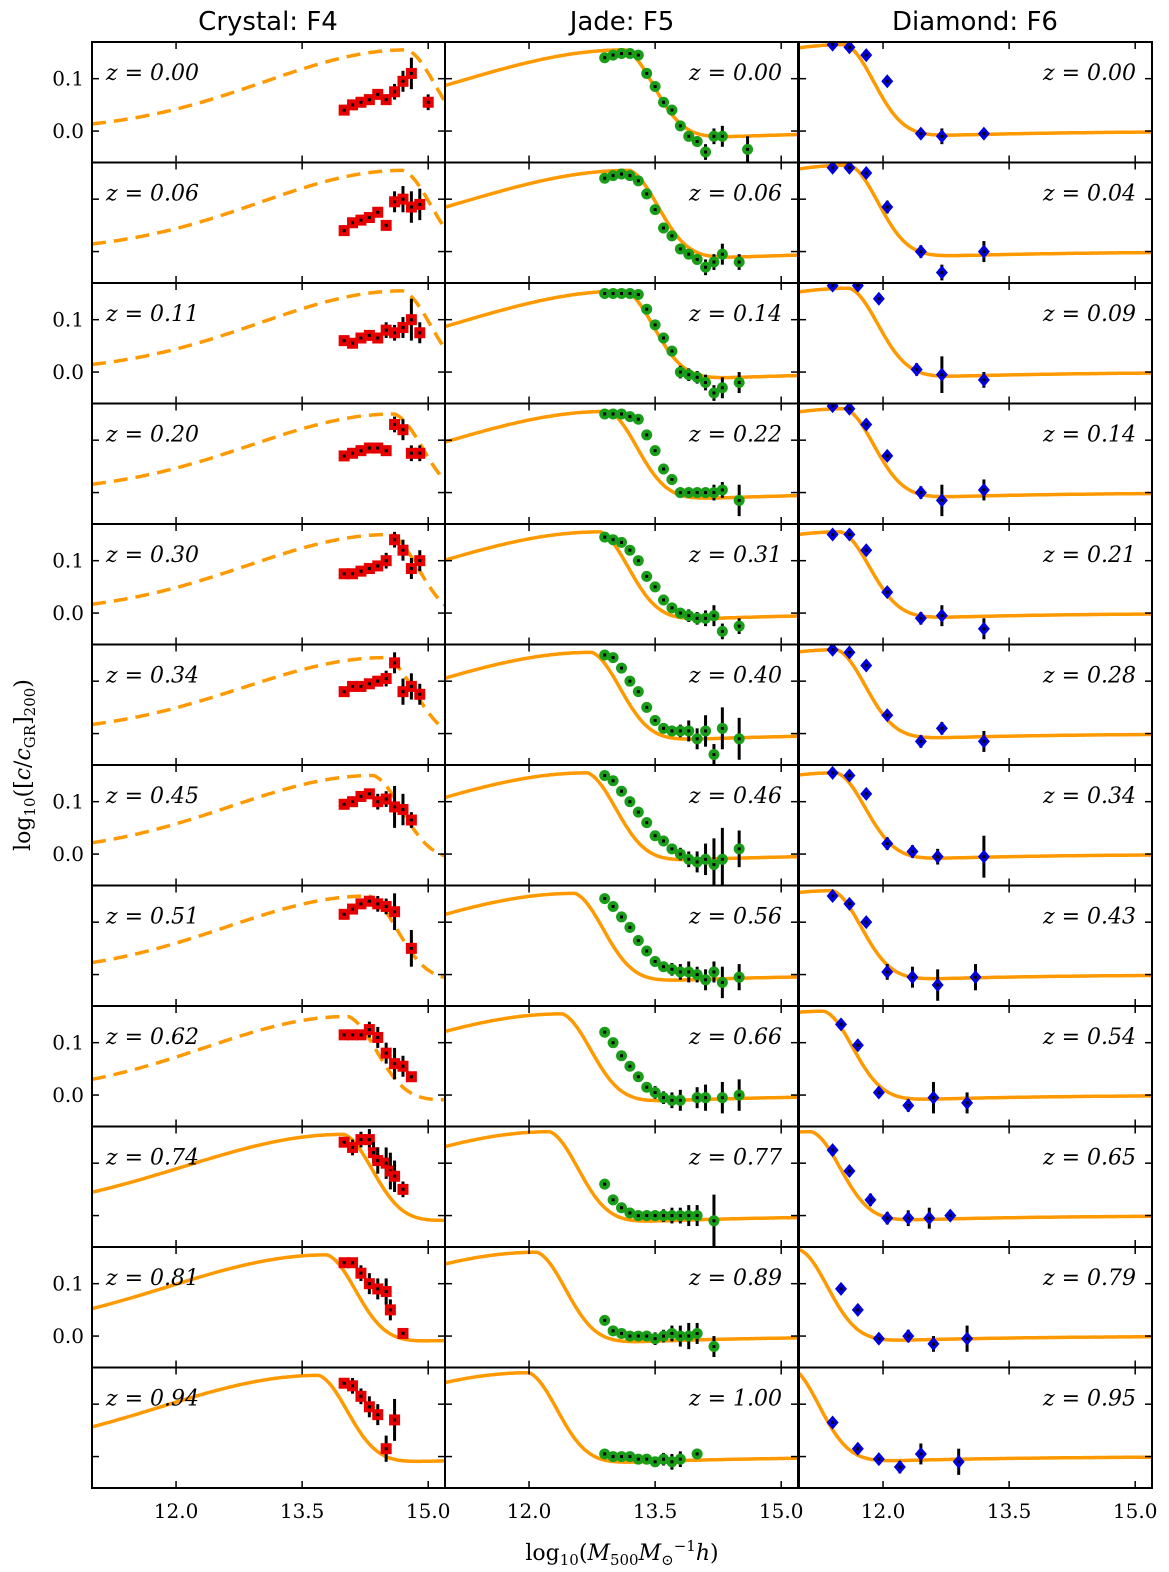 Image resolution: width=1169 pixels, height=1572 pixels. What do you see at coordinates (1089, 435) in the screenshot?
I see `redshift-label: z = 0.14` at bounding box center [1089, 435].